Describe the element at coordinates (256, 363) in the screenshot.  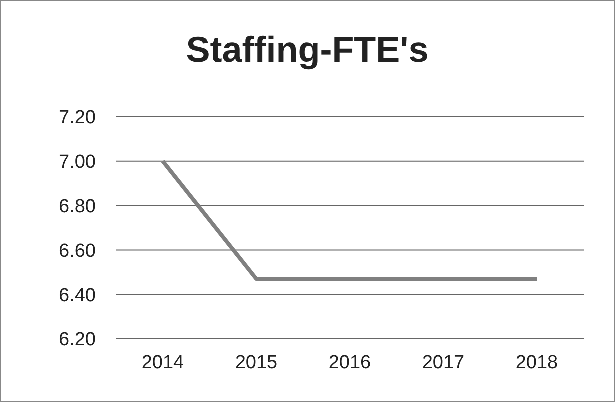
I see `x-tick-label: 2015` at that location.